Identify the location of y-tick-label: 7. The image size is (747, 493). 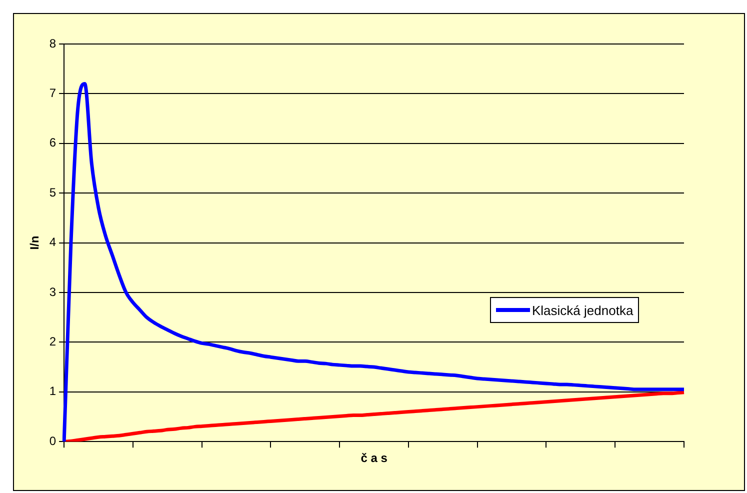
(52, 93).